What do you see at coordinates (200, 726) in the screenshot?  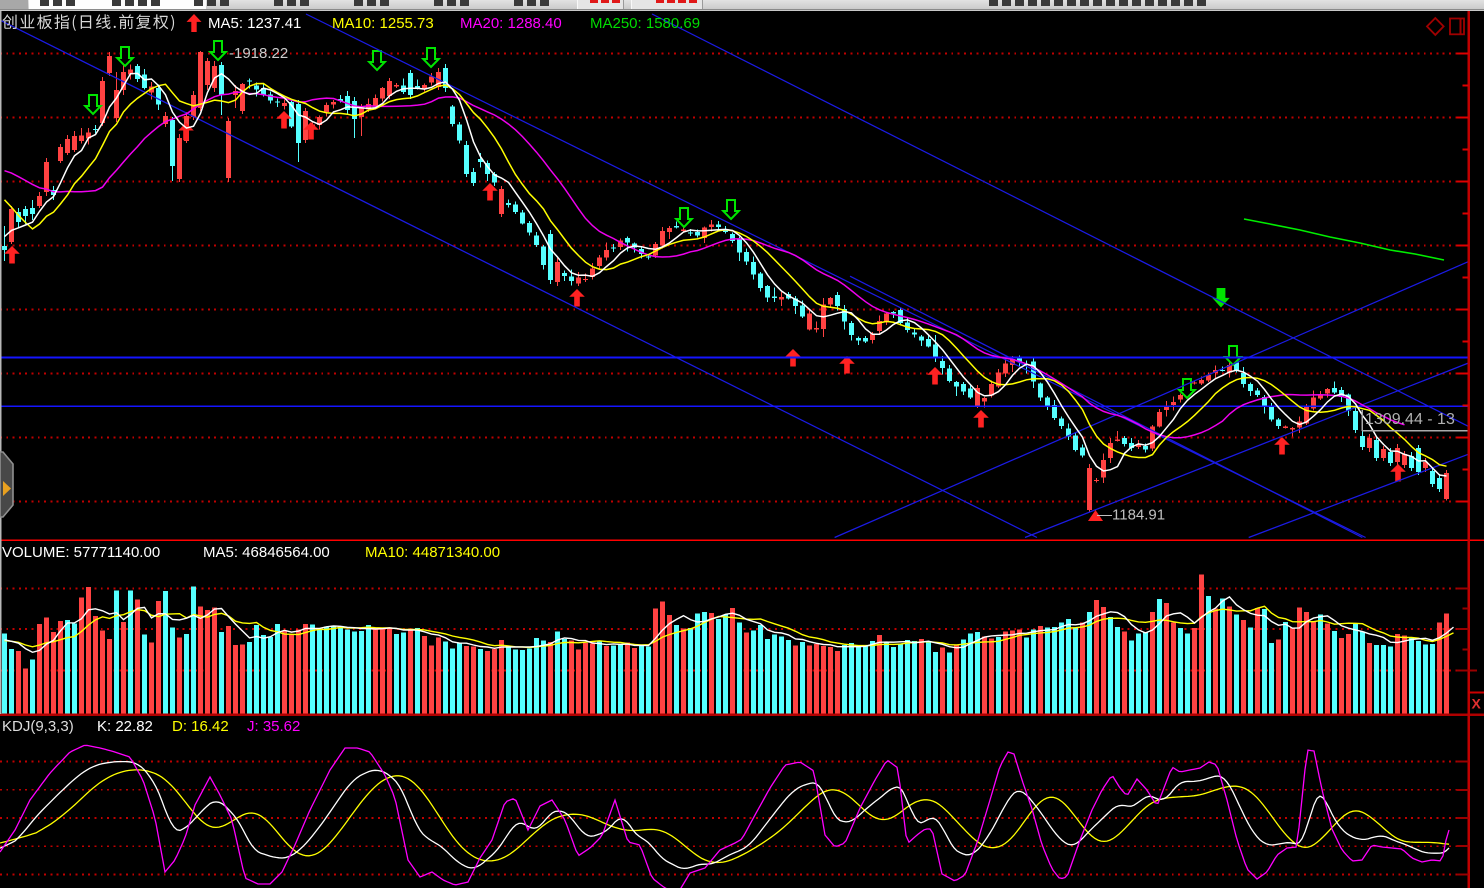 I see `svg-text: D: 16.42` at bounding box center [200, 726].